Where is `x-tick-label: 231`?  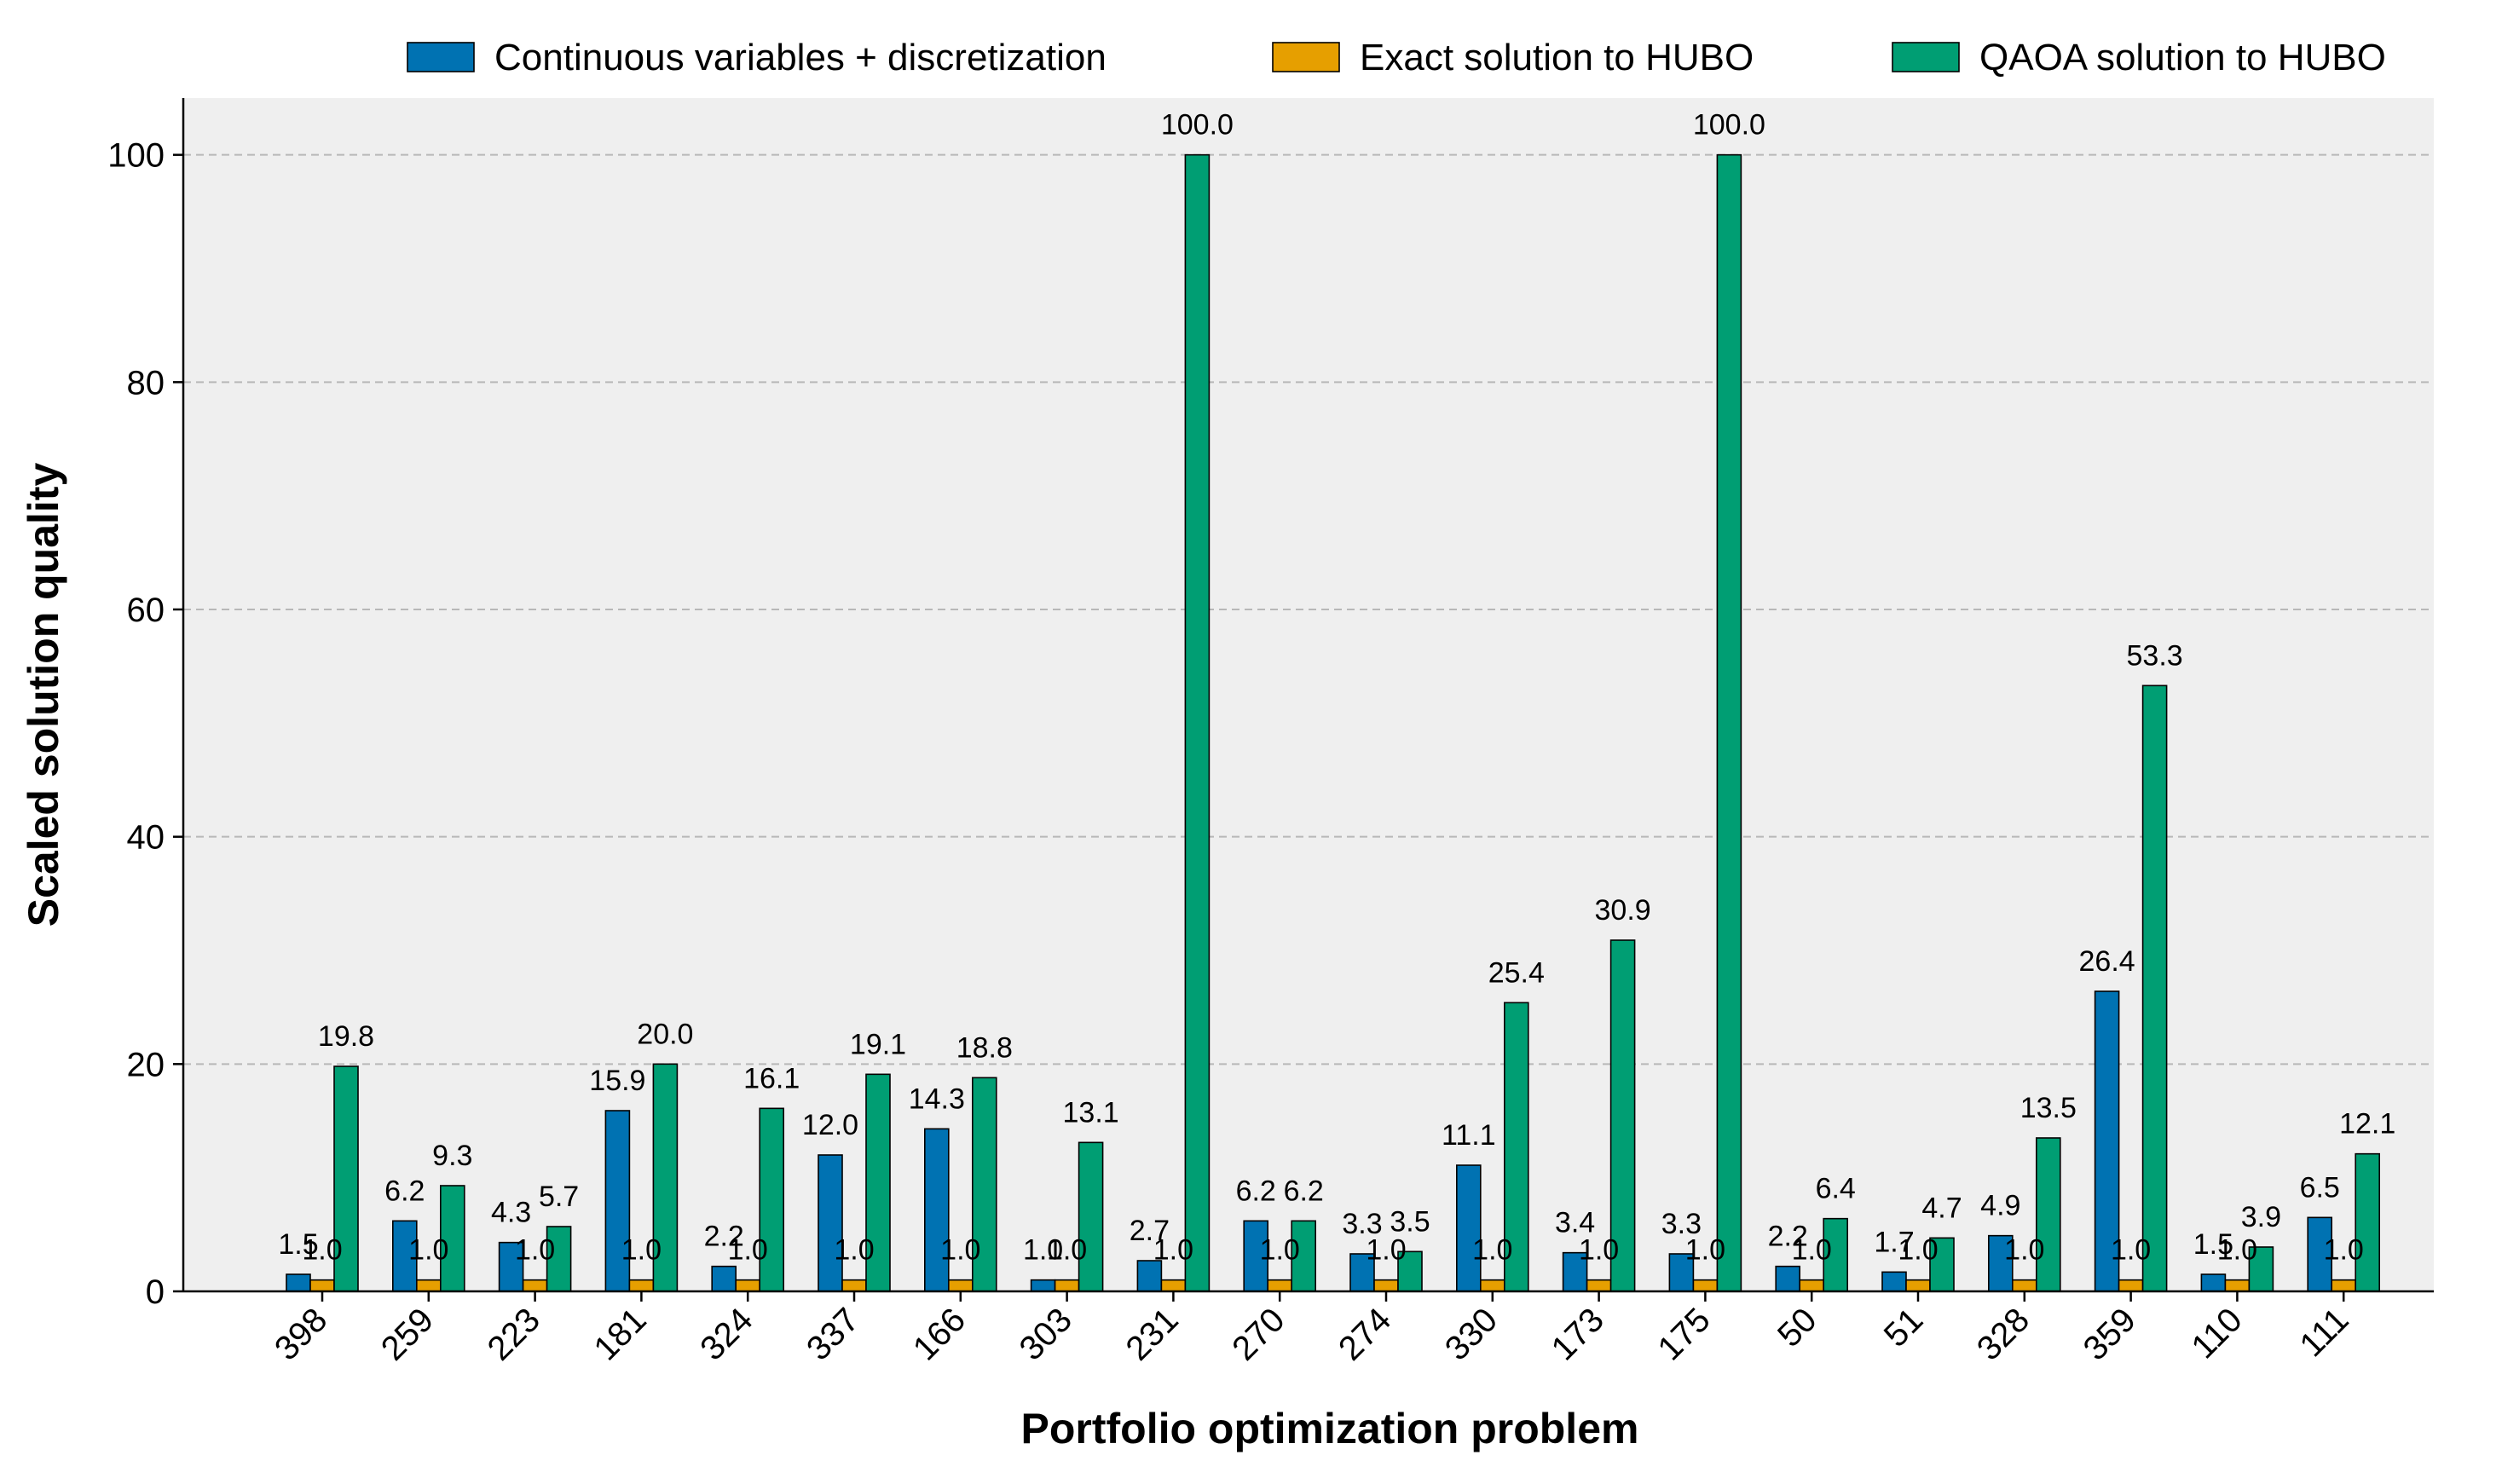
x-tick-label: 231 is located at coordinates (1151, 1334).